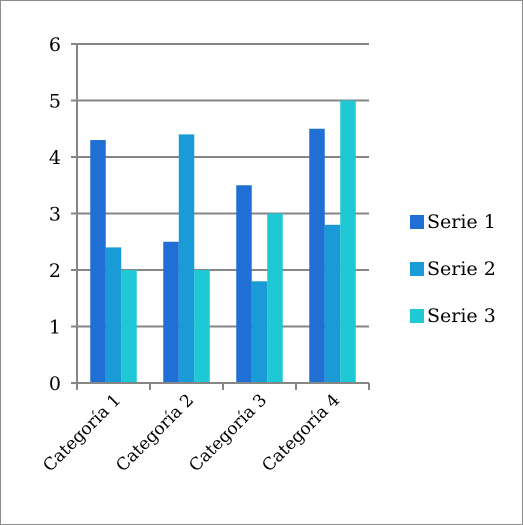 This screenshot has width=523, height=525. I want to click on x-tick-label-cat2: Categoría 2, so click(155, 433).